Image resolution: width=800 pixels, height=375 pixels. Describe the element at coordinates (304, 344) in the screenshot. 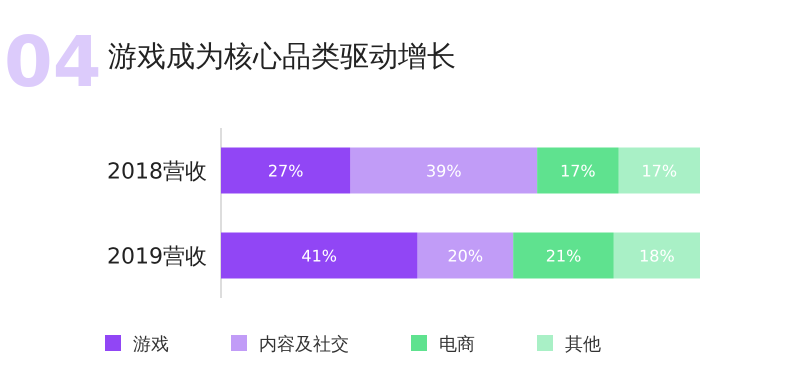

I see `legend-label: 内容及社交` at that location.